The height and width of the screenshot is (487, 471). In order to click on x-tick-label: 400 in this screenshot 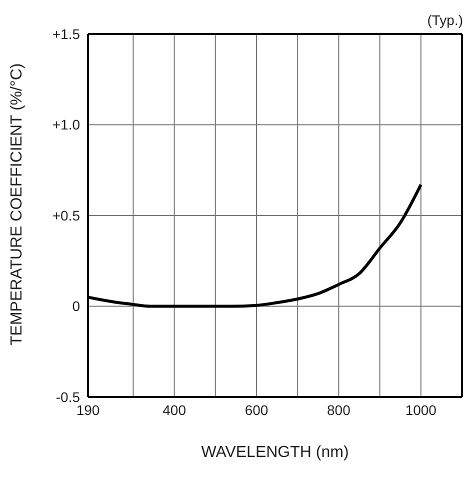, I will do `click(174, 410)`.